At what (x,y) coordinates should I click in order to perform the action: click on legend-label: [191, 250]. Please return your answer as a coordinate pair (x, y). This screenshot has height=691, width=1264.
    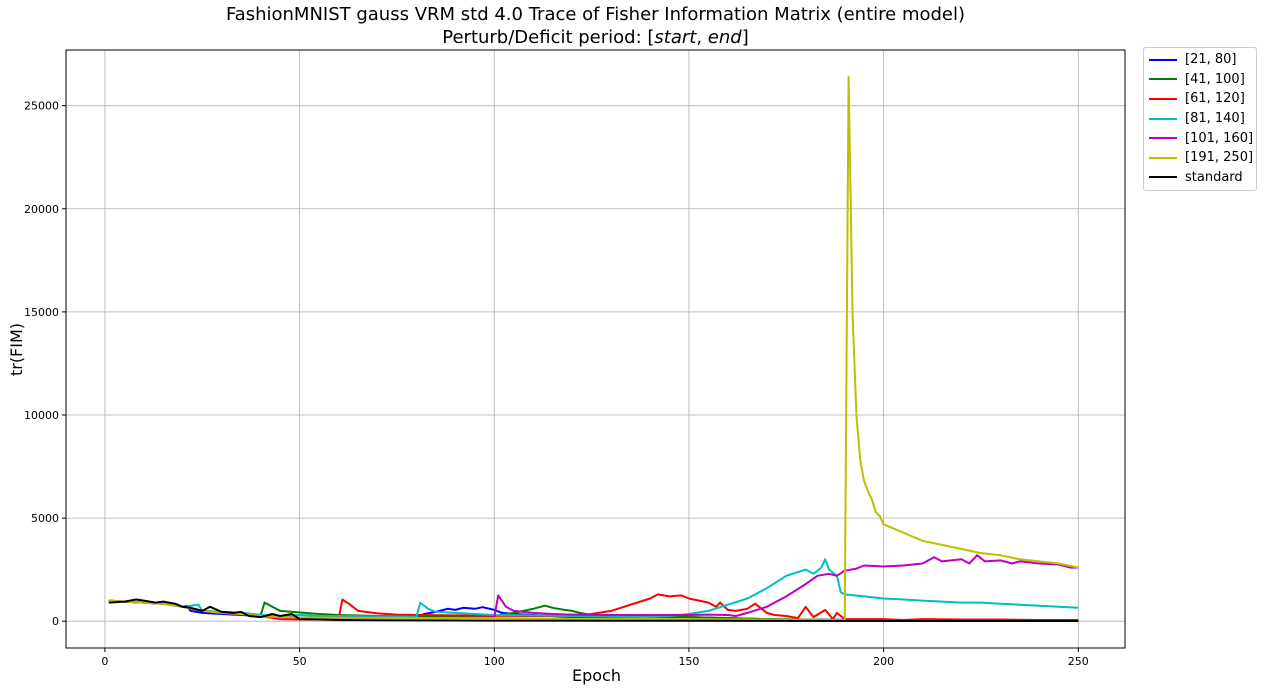
    Looking at the image, I should click on (1219, 158).